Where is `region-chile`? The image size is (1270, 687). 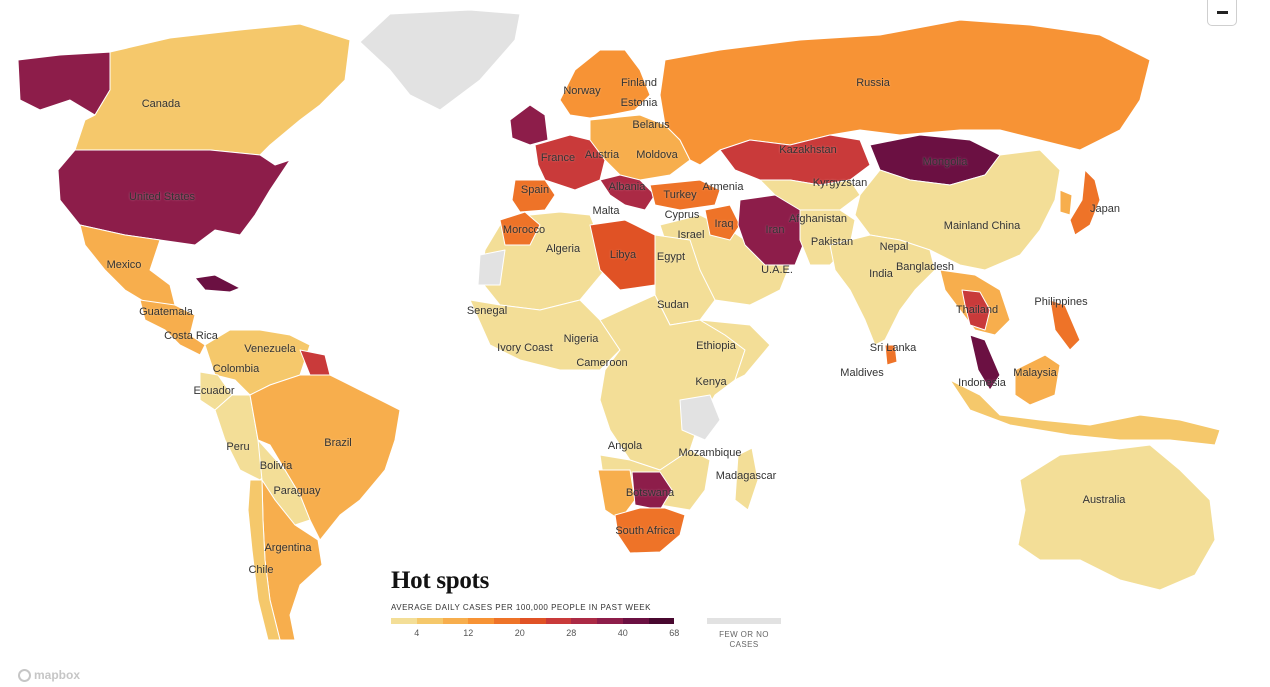
region-chile is located at coordinates (264, 560).